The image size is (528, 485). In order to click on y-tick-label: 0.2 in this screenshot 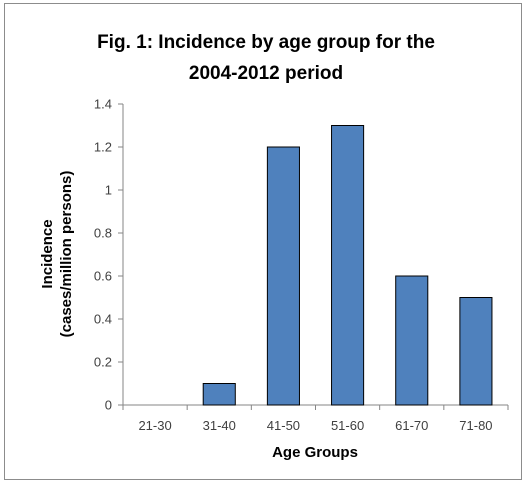, I will do `click(103, 362)`.